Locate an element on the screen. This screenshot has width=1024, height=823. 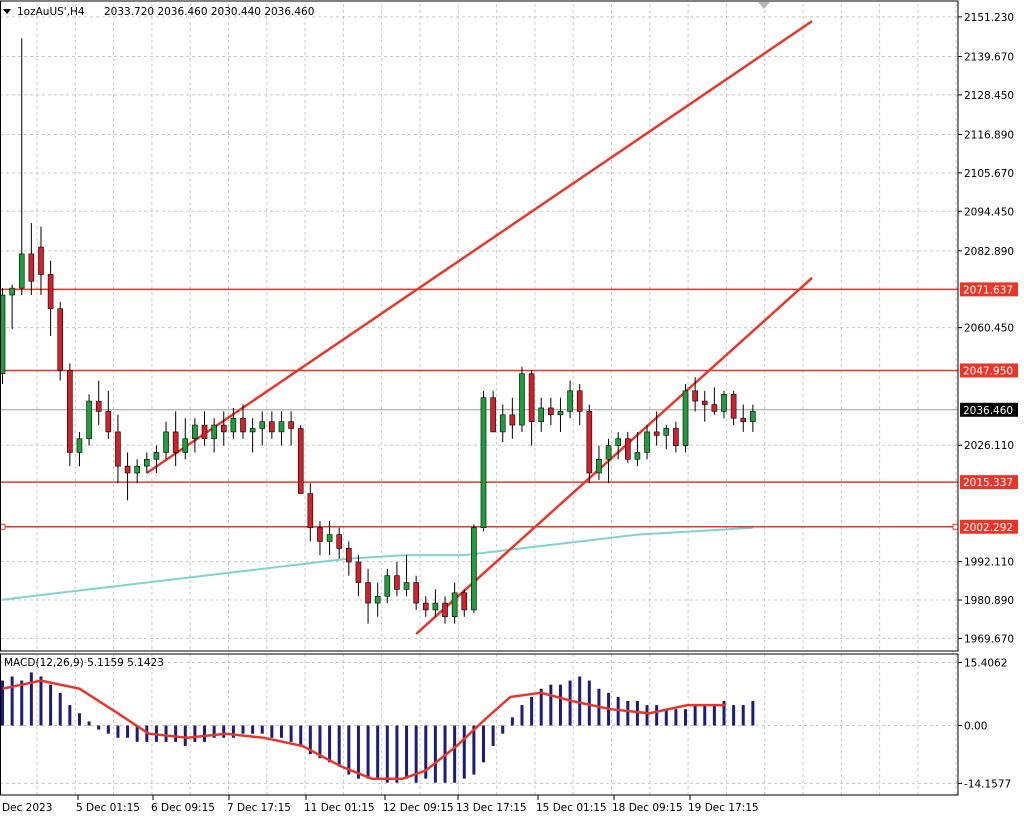
price-tick-label: 2116.890 is located at coordinates (989, 135).